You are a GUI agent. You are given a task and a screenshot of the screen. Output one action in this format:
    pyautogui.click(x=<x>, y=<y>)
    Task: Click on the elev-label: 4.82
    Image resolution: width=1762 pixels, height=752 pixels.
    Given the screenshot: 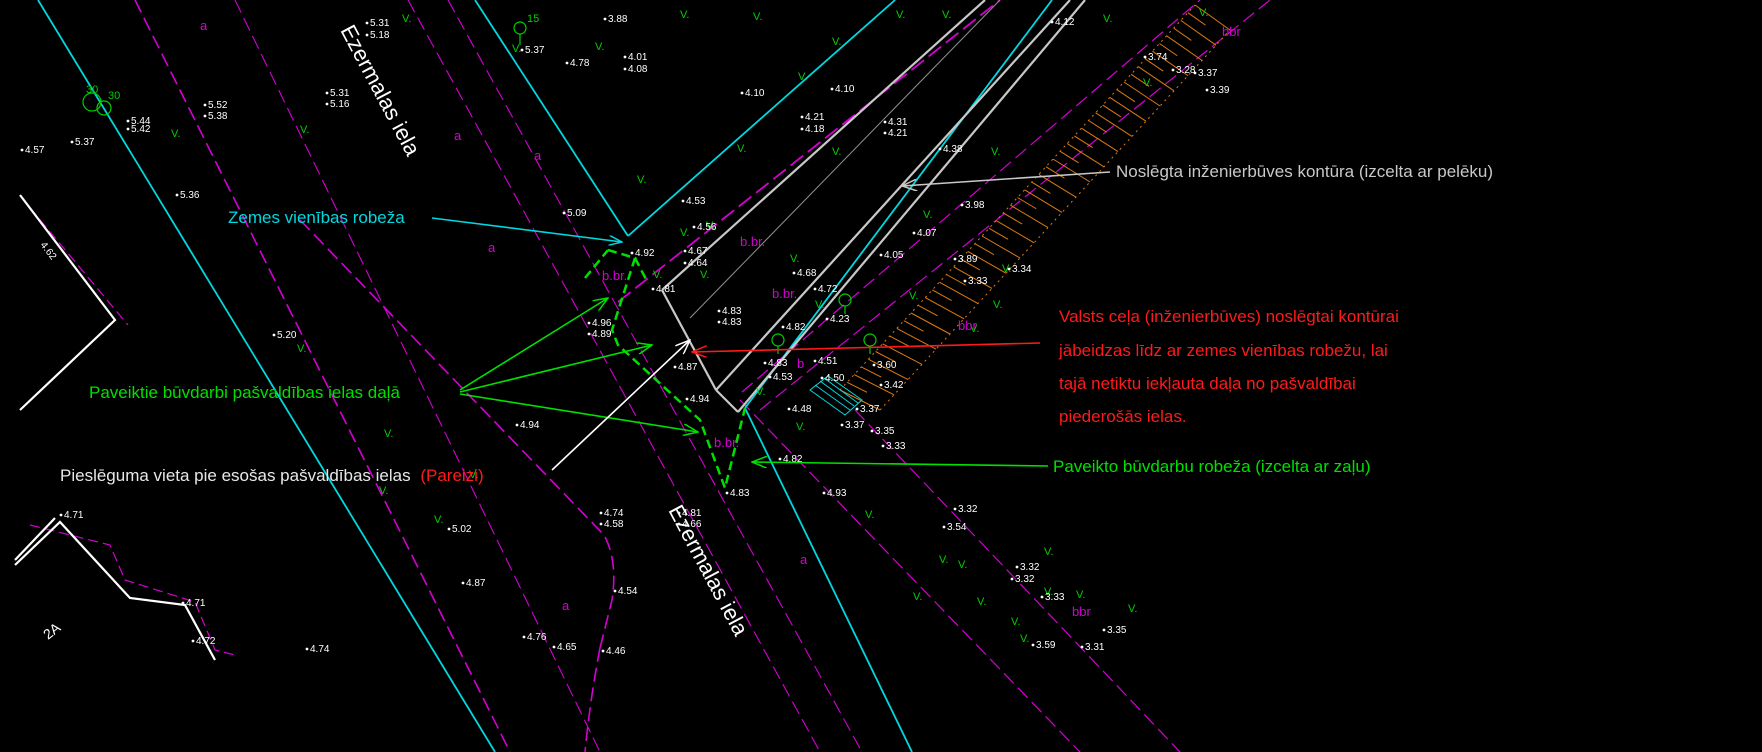 What is the action you would take?
    pyautogui.click(x=796, y=327)
    